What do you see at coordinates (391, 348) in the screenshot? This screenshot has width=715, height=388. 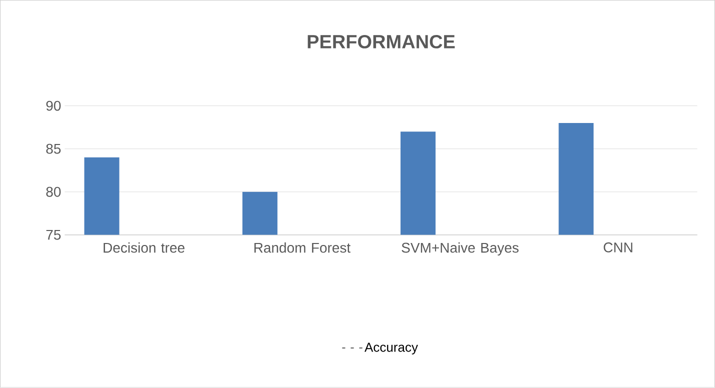 I see `text: Accuracy` at bounding box center [391, 348].